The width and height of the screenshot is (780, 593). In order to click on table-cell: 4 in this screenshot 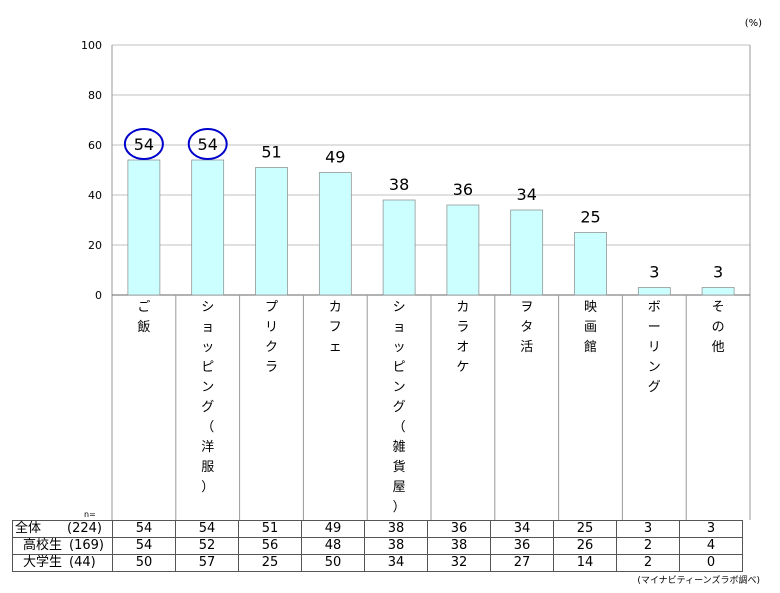, I will do `click(711, 546)`.